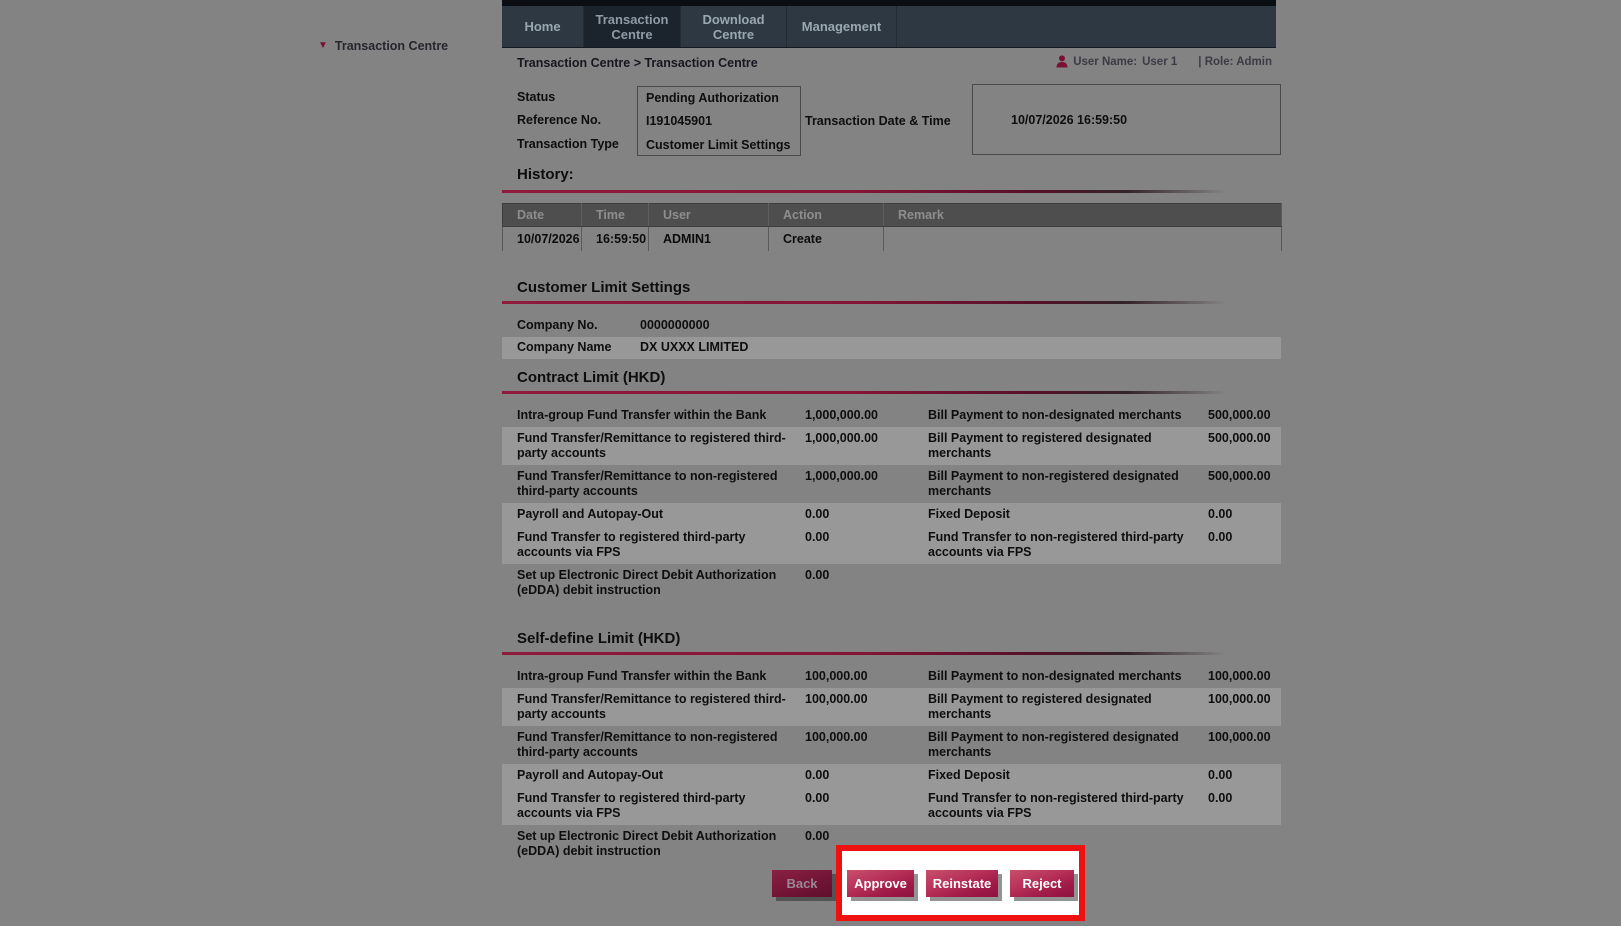 The height and width of the screenshot is (926, 1621). Describe the element at coordinates (542, 238) in the screenshot. I see `history-date: 10/07/2026` at that location.